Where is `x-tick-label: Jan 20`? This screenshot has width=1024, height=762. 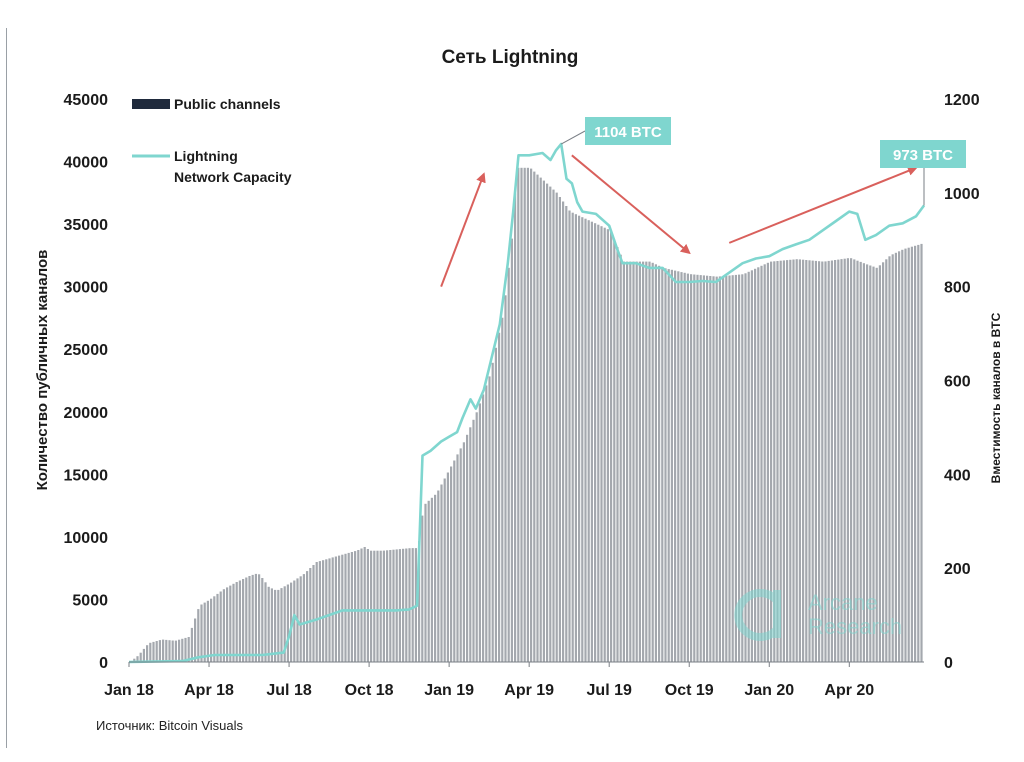
x-tick-label: Jan 20 is located at coordinates (769, 690).